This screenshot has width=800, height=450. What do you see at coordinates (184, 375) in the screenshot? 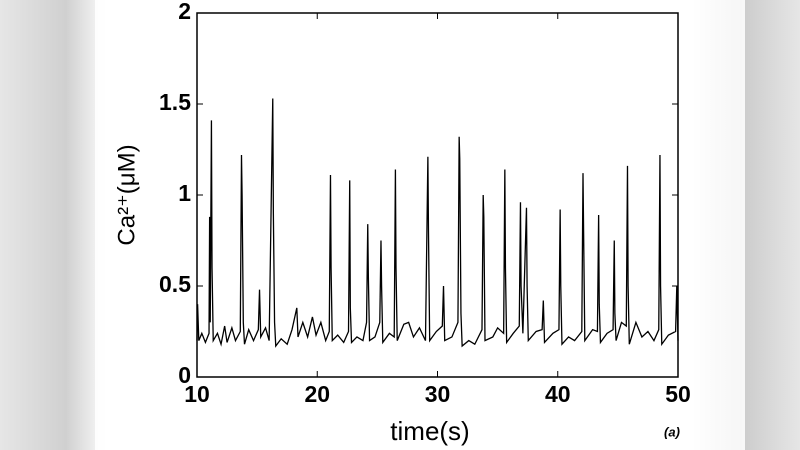
I see `y-tick-label: 0` at bounding box center [184, 375].